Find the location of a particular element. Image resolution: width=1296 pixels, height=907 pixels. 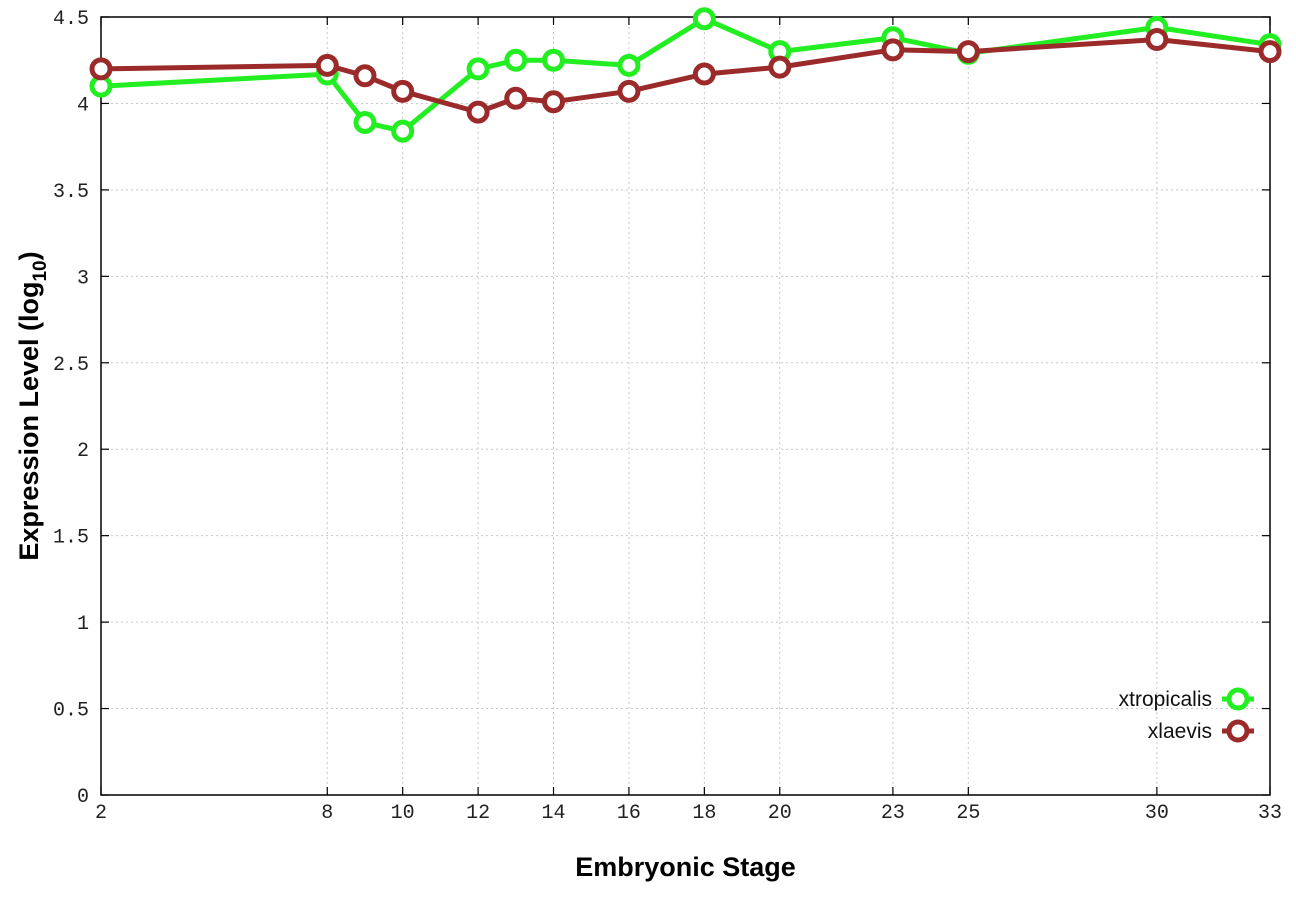

x-tick-label: 8 is located at coordinates (327, 813).